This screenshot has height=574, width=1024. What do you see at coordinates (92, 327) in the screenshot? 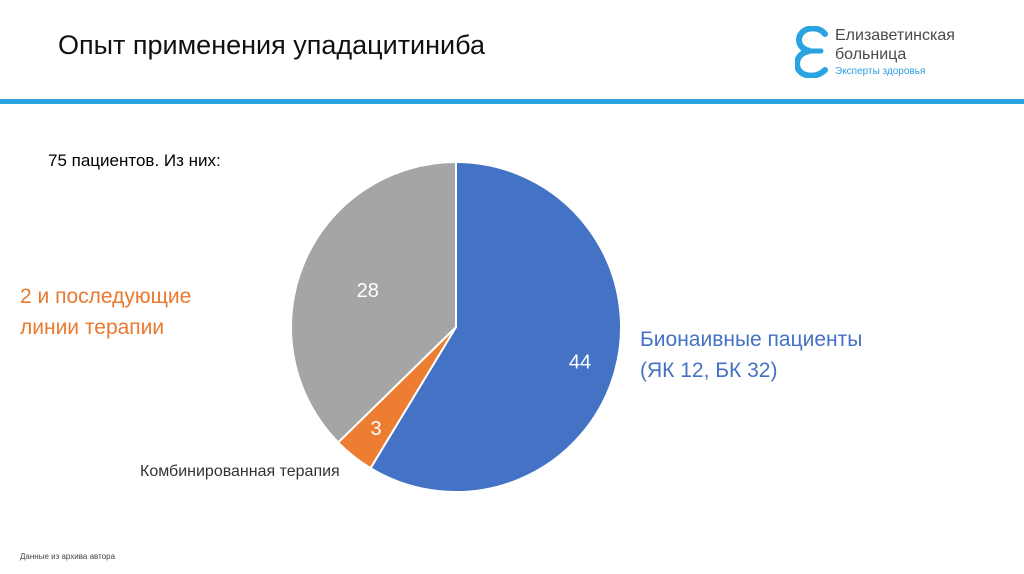
I see `label-later-lines-line2: линии терапии` at bounding box center [92, 327].